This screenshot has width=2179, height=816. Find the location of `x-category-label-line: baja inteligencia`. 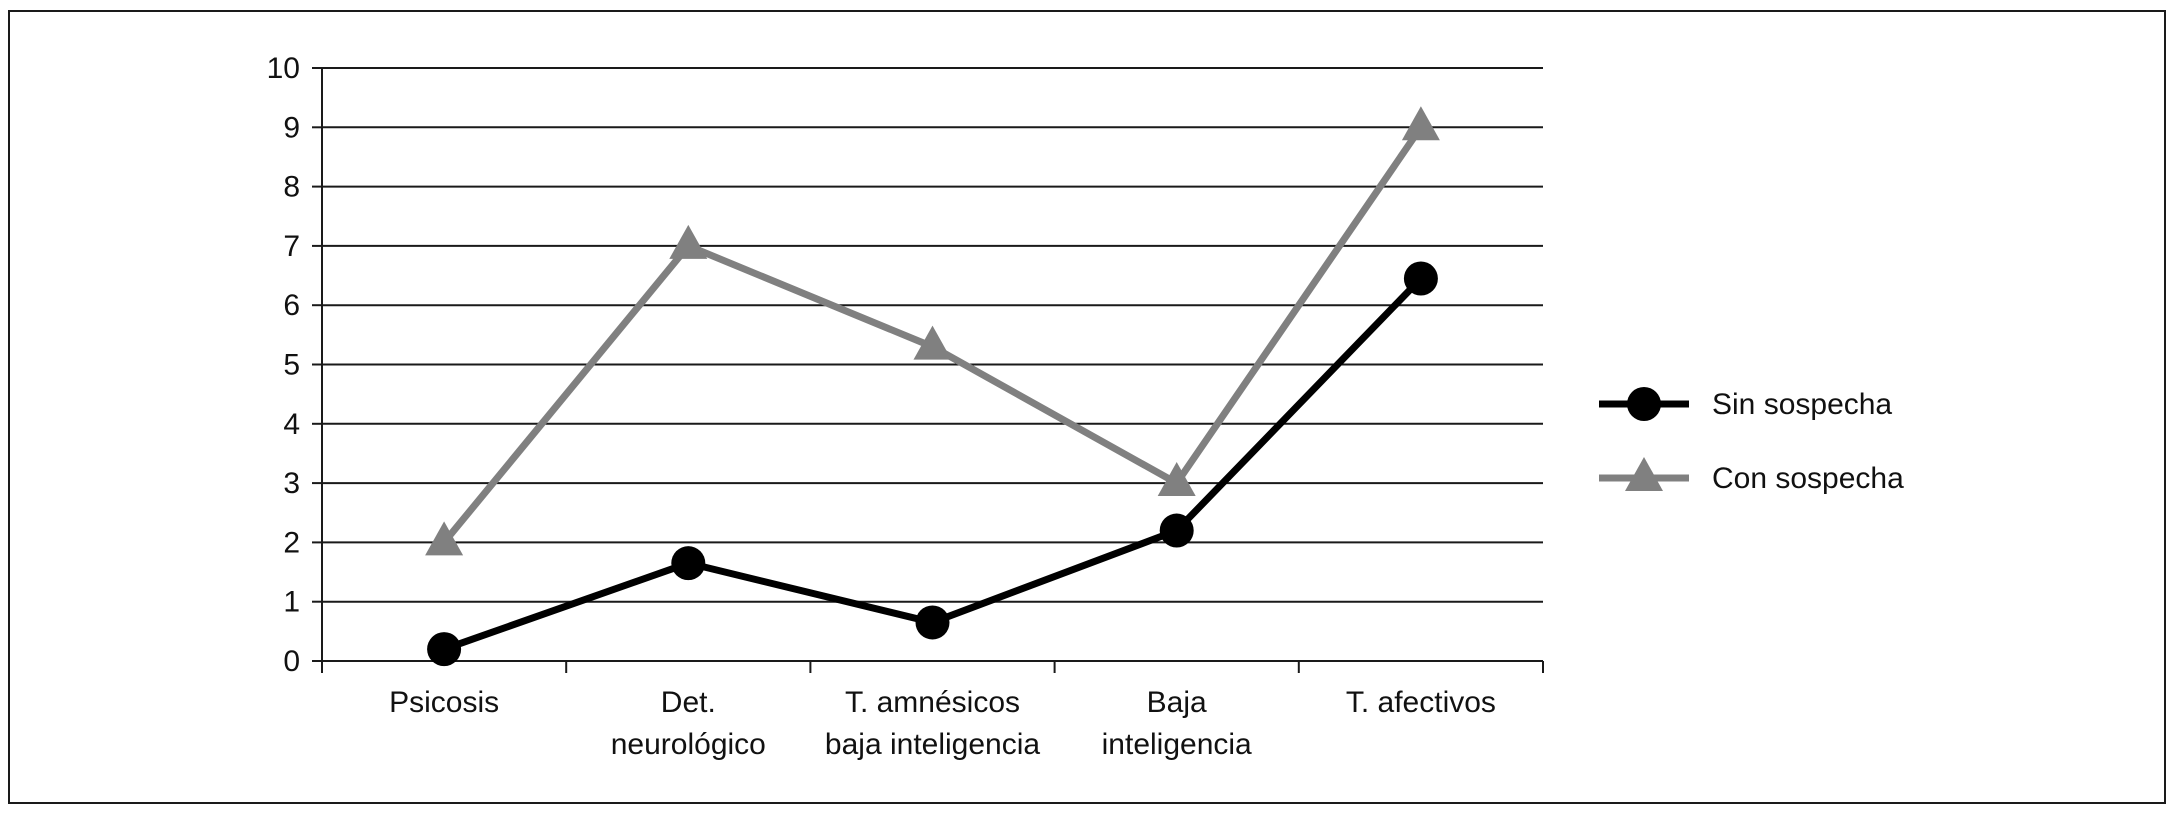

x-category-label-line: baja inteligencia is located at coordinates (932, 744).